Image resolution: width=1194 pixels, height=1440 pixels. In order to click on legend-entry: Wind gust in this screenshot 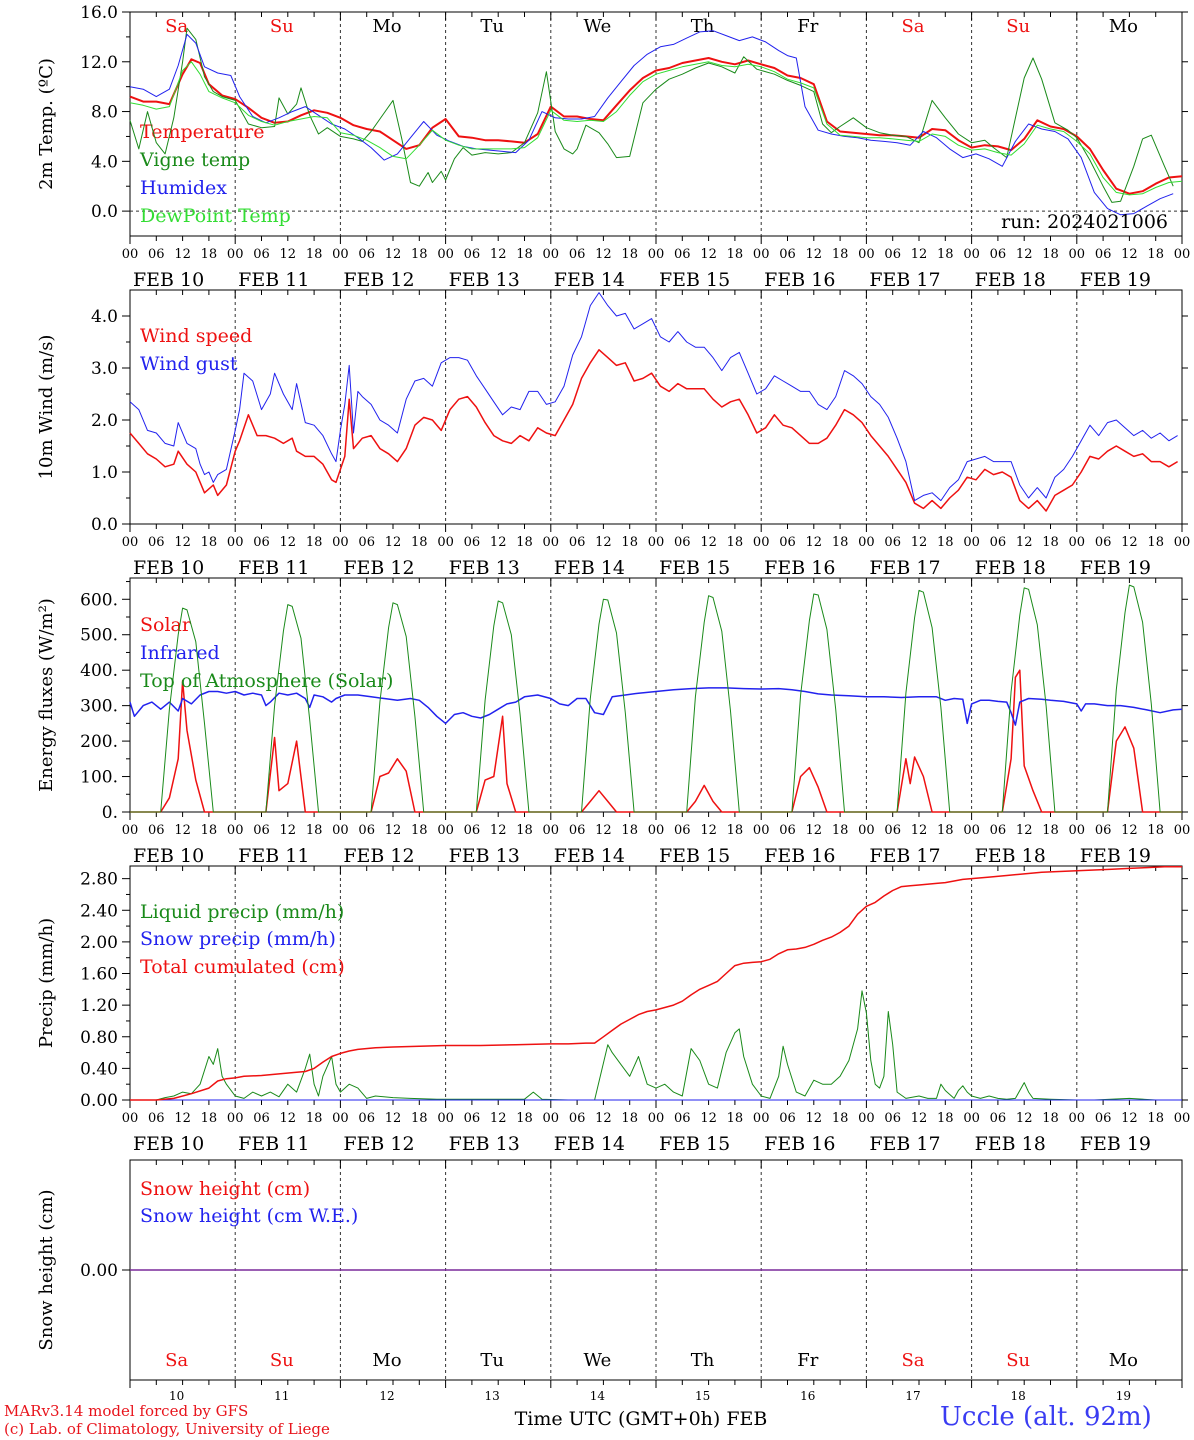, I will do `click(189, 364)`.